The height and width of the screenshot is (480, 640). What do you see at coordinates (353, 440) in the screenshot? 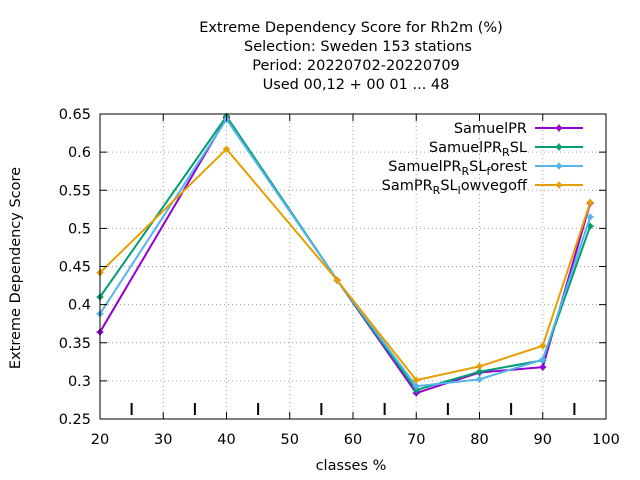
I see `x-tick-label: 60` at bounding box center [353, 440].